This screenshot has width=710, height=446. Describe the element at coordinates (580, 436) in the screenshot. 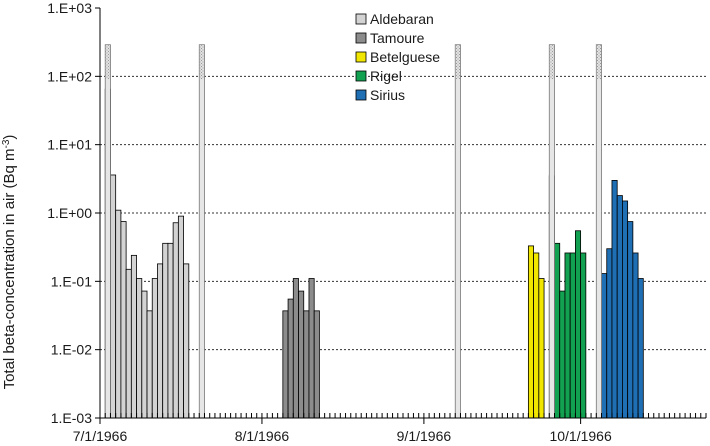

I see `x-tick-label: 10/1/1966` at that location.